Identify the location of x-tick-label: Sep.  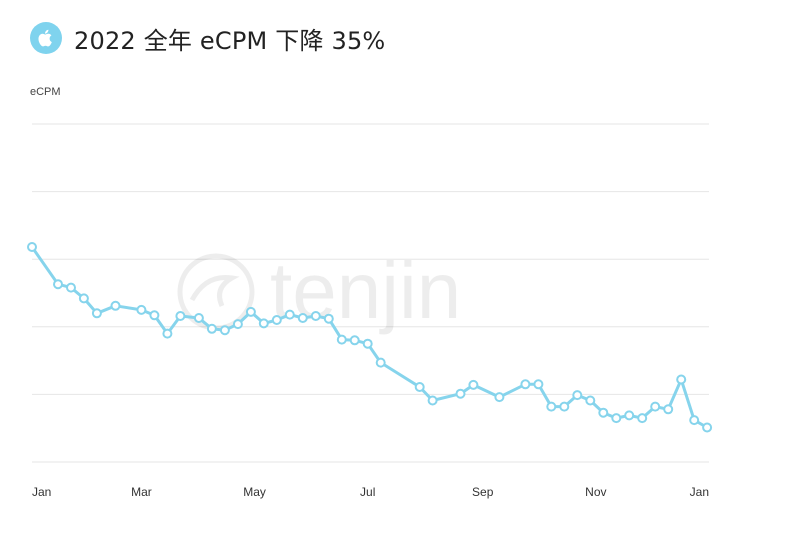
(483, 492).